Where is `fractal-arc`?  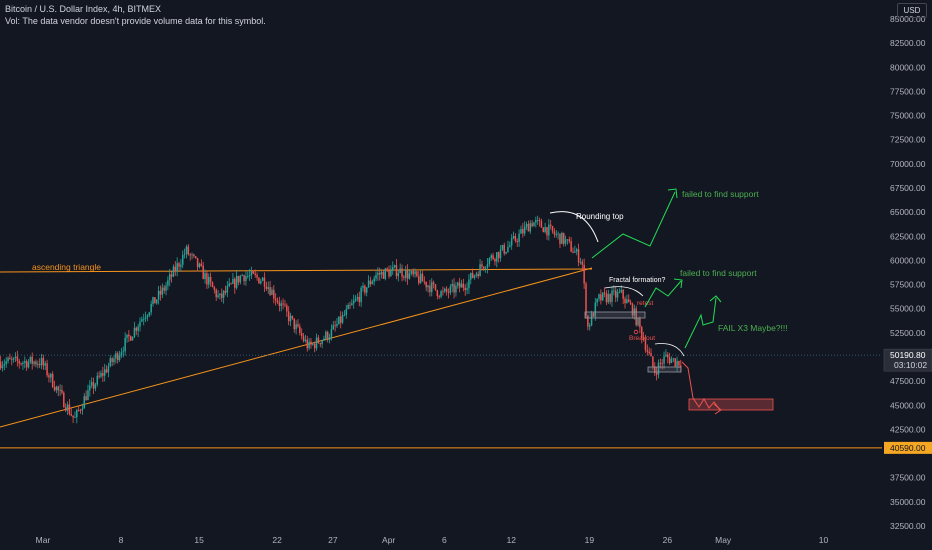
fractal-arc is located at coordinates (624, 291).